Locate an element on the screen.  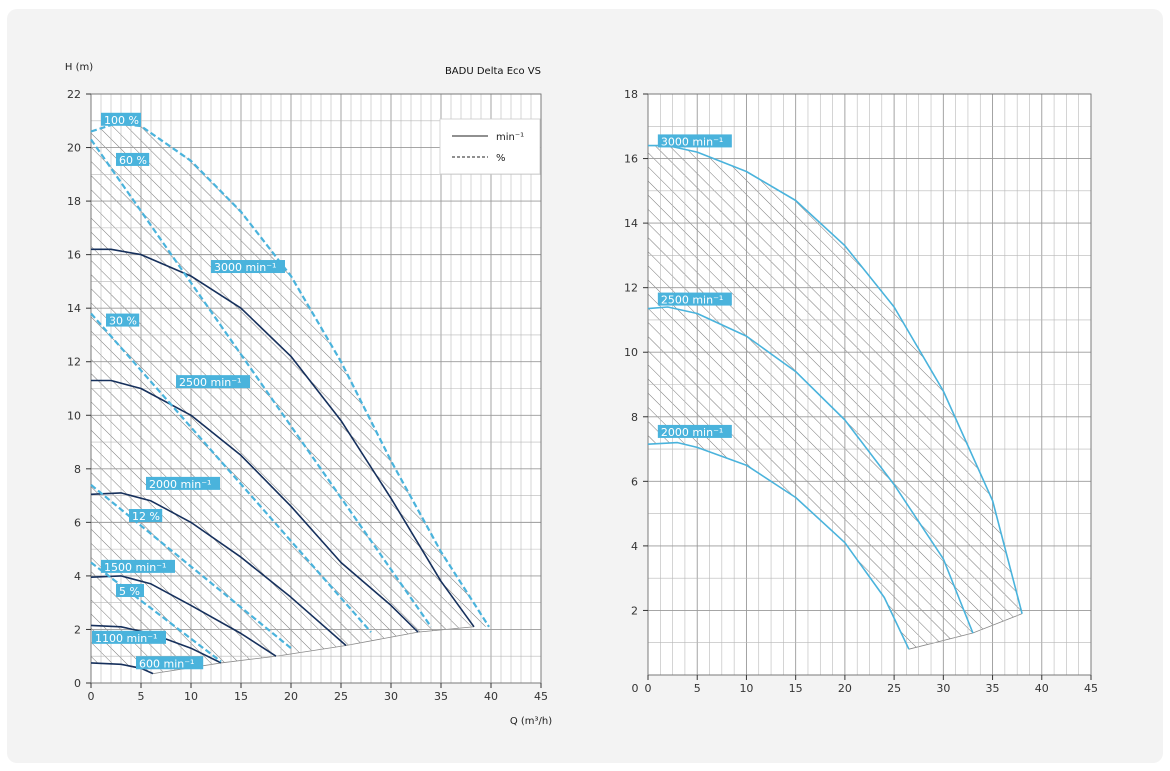
series-label-60: 60 % is located at coordinates (133, 160).